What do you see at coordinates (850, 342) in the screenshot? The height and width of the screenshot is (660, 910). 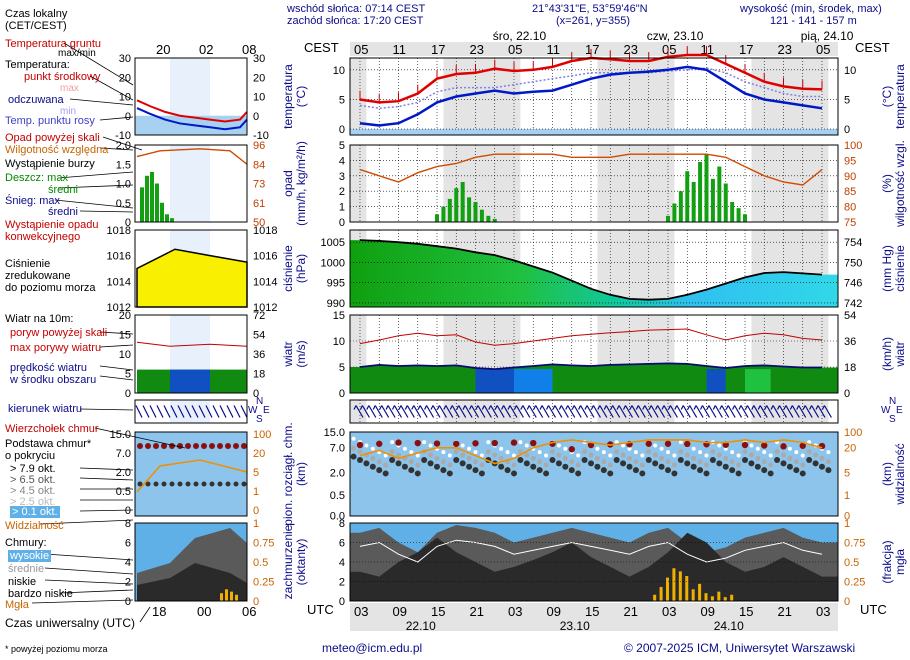 I see `wind-kmh-tick: 36` at bounding box center [850, 342].